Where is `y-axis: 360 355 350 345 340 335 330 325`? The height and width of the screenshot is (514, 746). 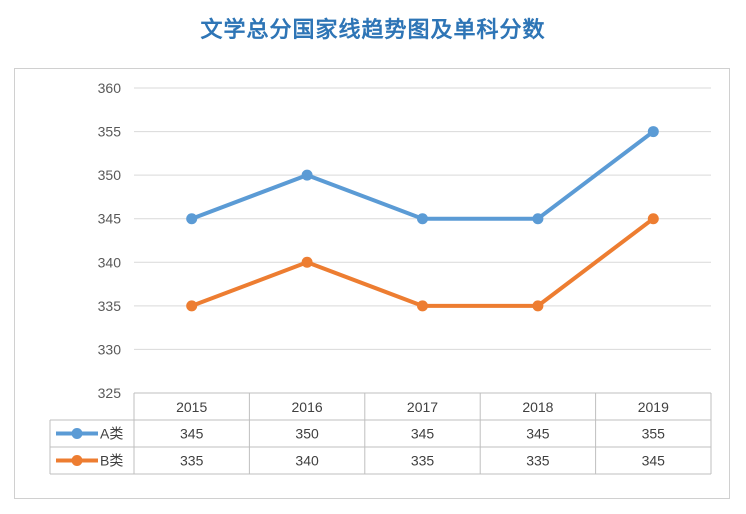 y-axis: 360 355 350 345 340 335 330 325 is located at coordinates (110, 240).